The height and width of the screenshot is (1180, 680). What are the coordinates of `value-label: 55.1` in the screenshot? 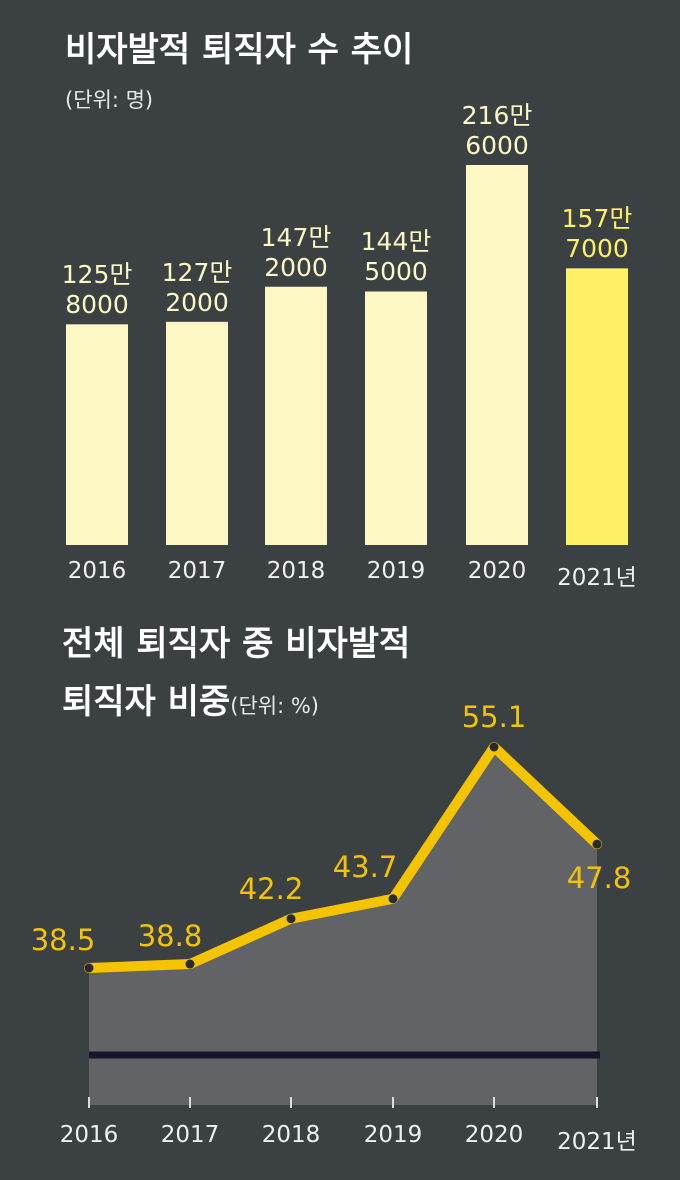 It's located at (494, 717).